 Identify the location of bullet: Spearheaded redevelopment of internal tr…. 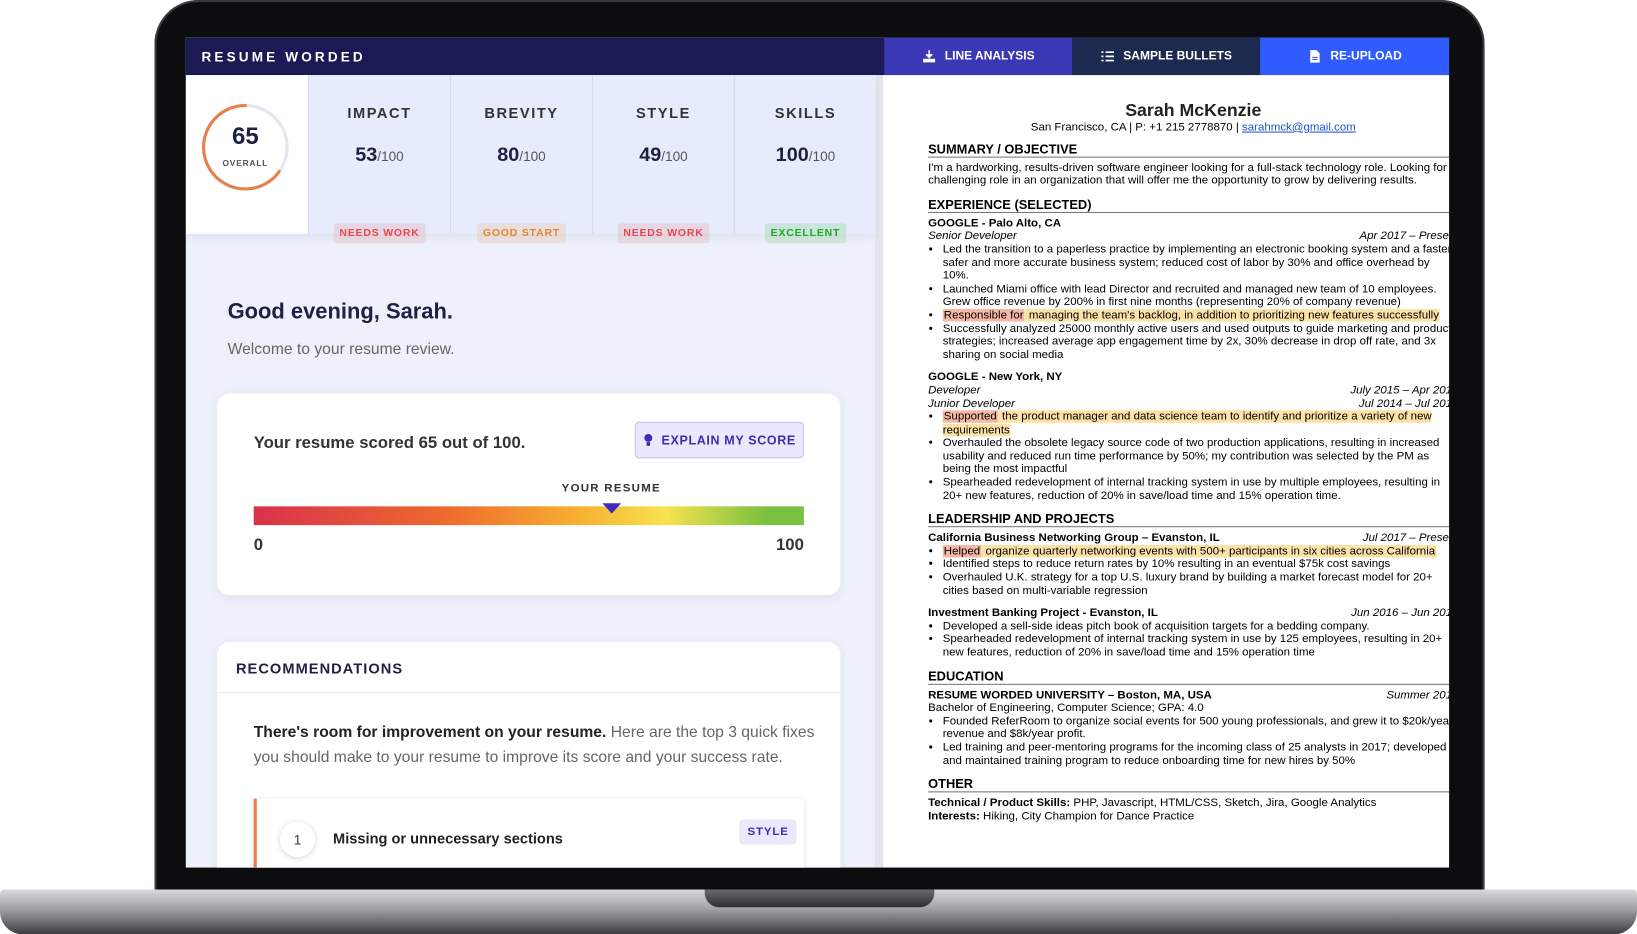
(1196, 646).